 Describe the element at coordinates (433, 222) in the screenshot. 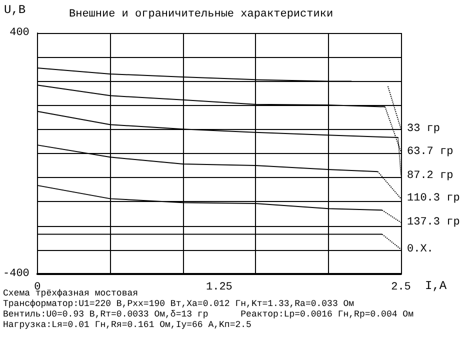

I see `series-label: 137.3 гр` at that location.